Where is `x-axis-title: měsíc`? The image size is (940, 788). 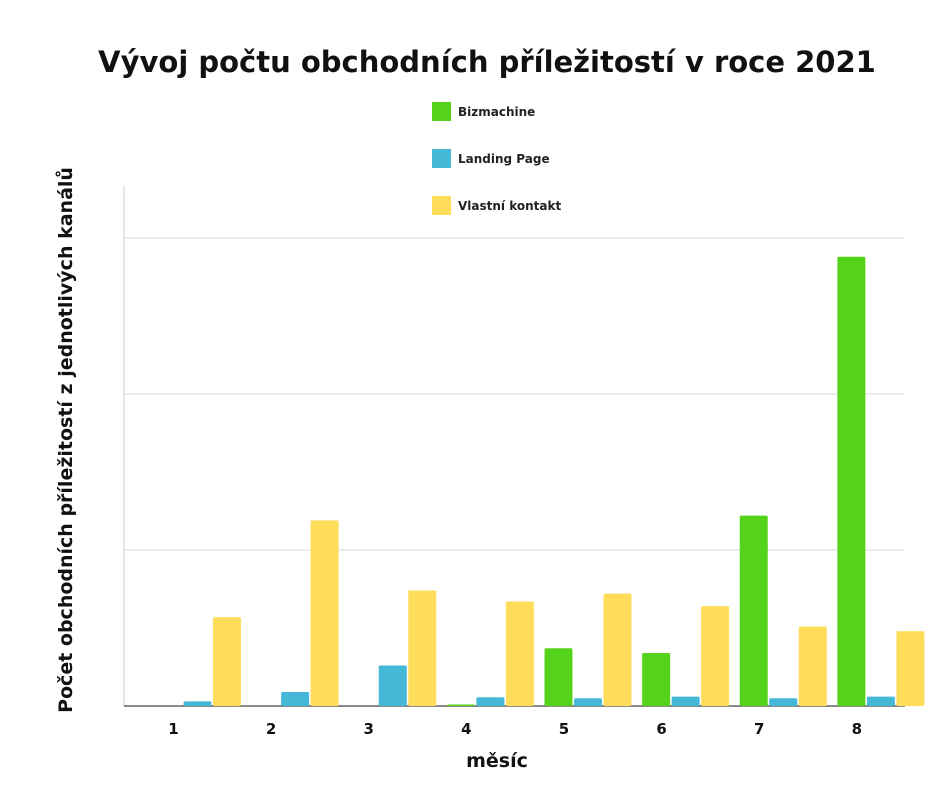
x-axis-title: měsíc is located at coordinates (497, 761).